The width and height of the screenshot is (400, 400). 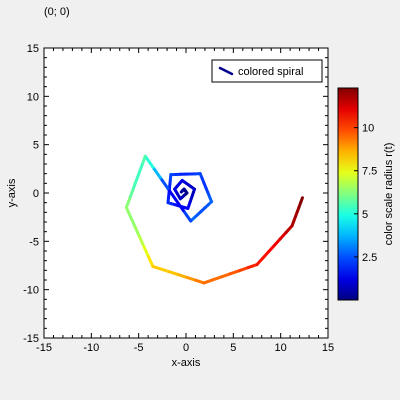 What do you see at coordinates (36, 146) in the screenshot?
I see `y-tick-label: 5` at bounding box center [36, 146].